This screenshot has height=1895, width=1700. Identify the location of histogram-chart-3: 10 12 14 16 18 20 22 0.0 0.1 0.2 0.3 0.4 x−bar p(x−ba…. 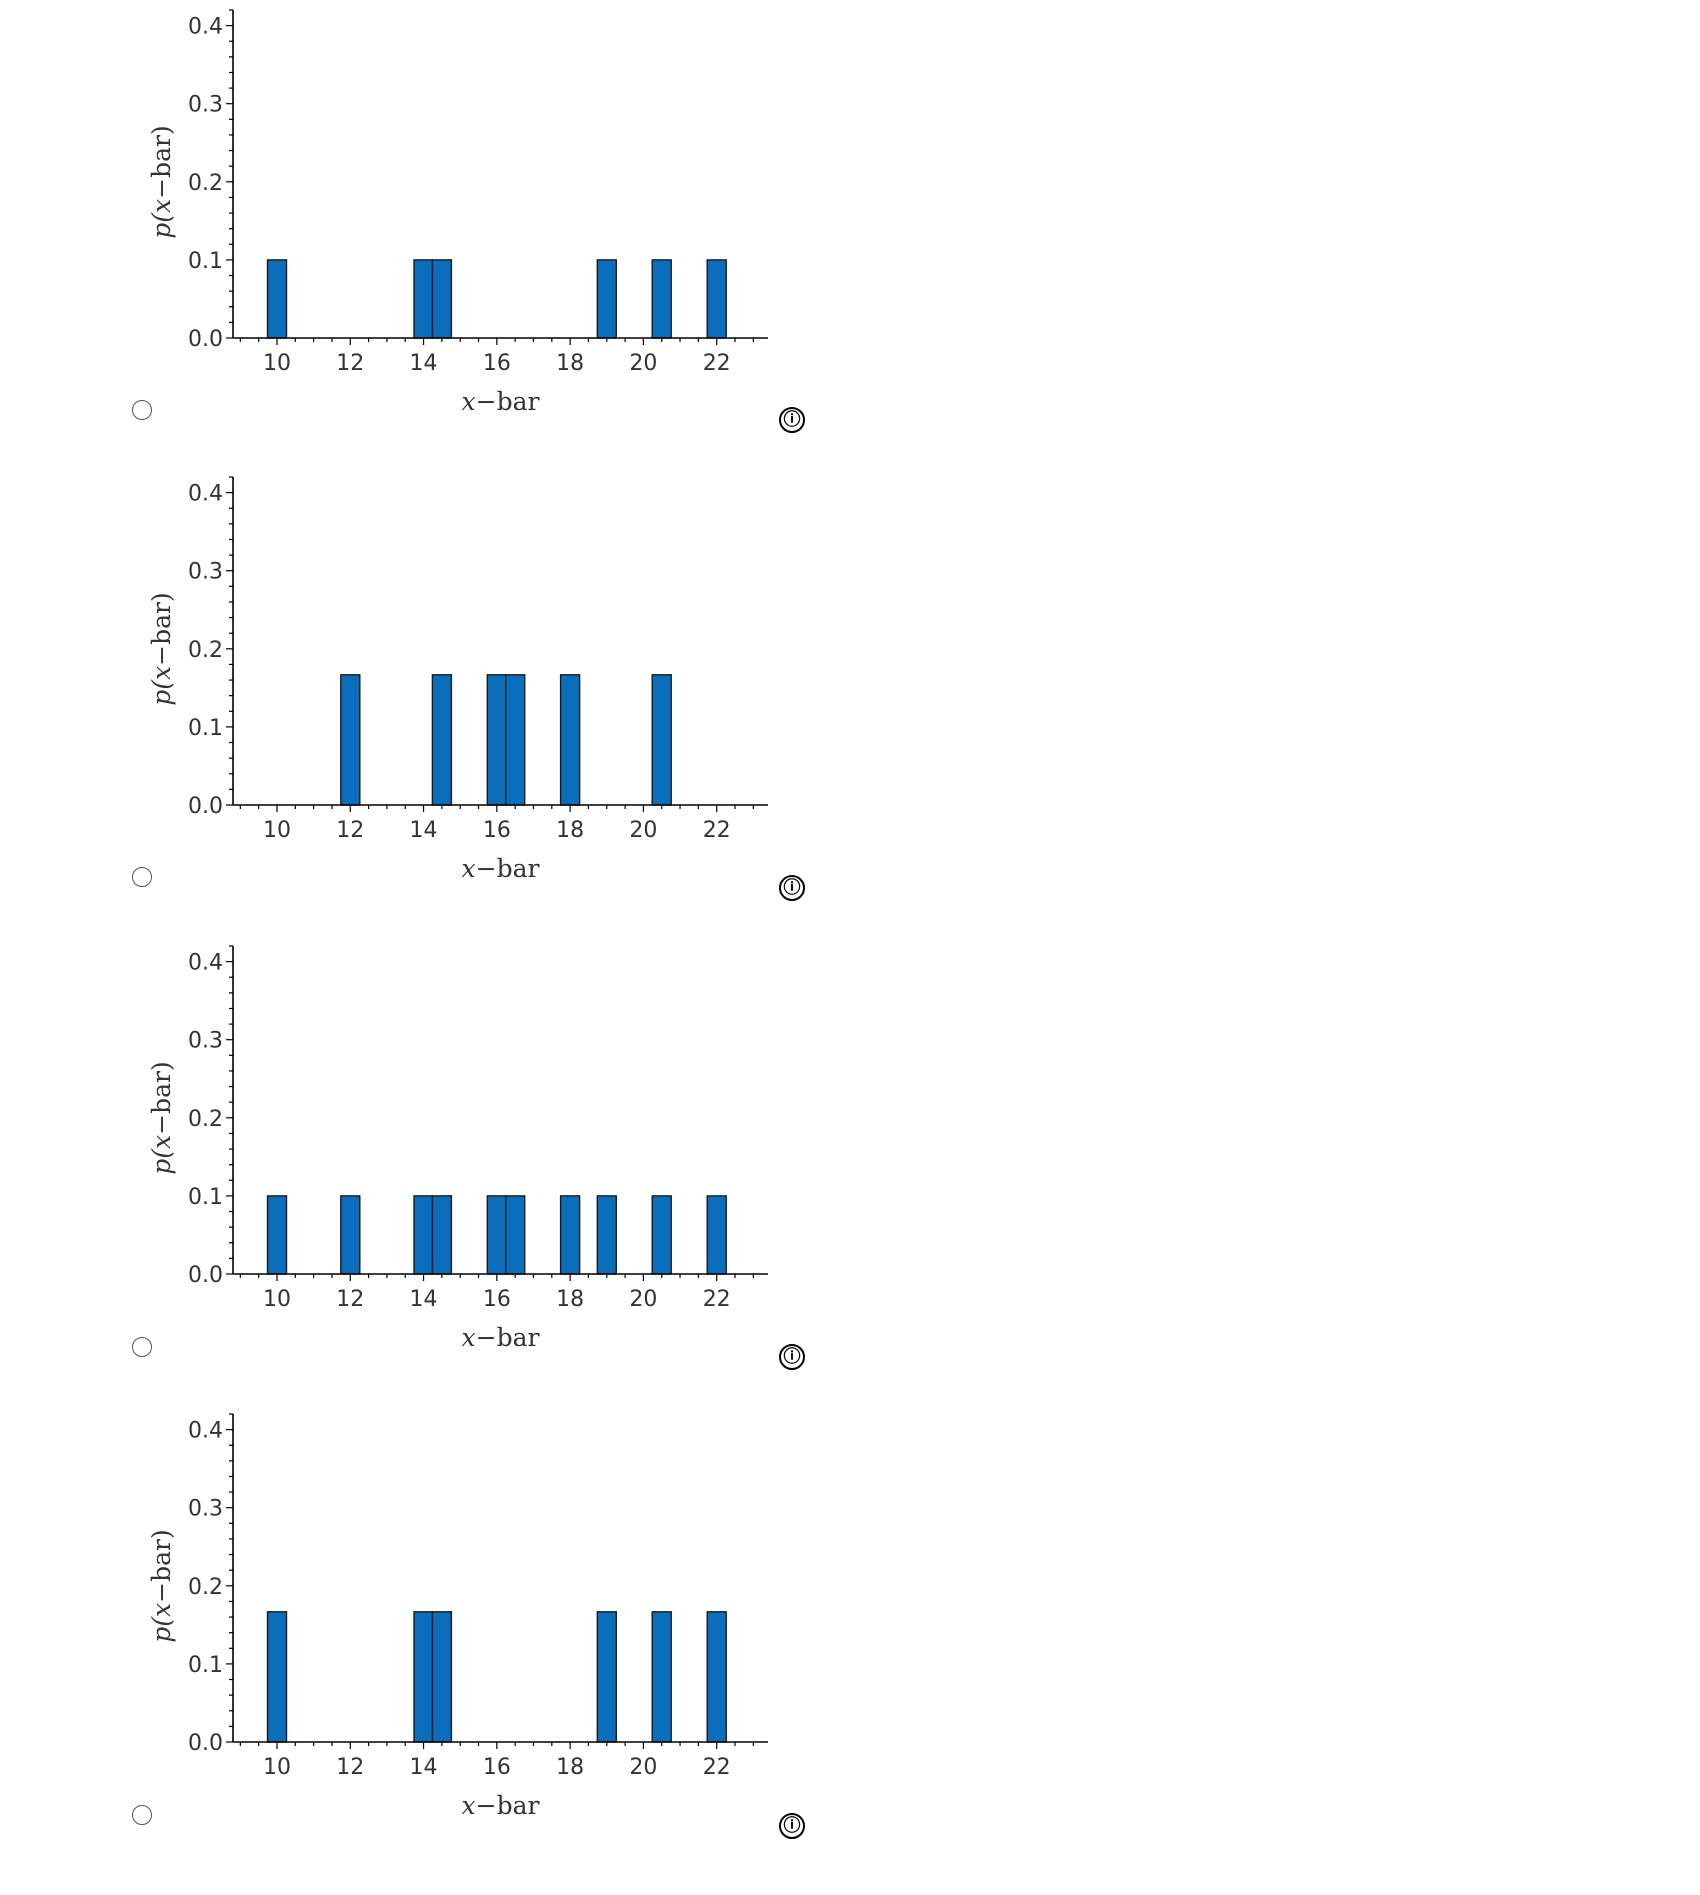
(457, 1148).